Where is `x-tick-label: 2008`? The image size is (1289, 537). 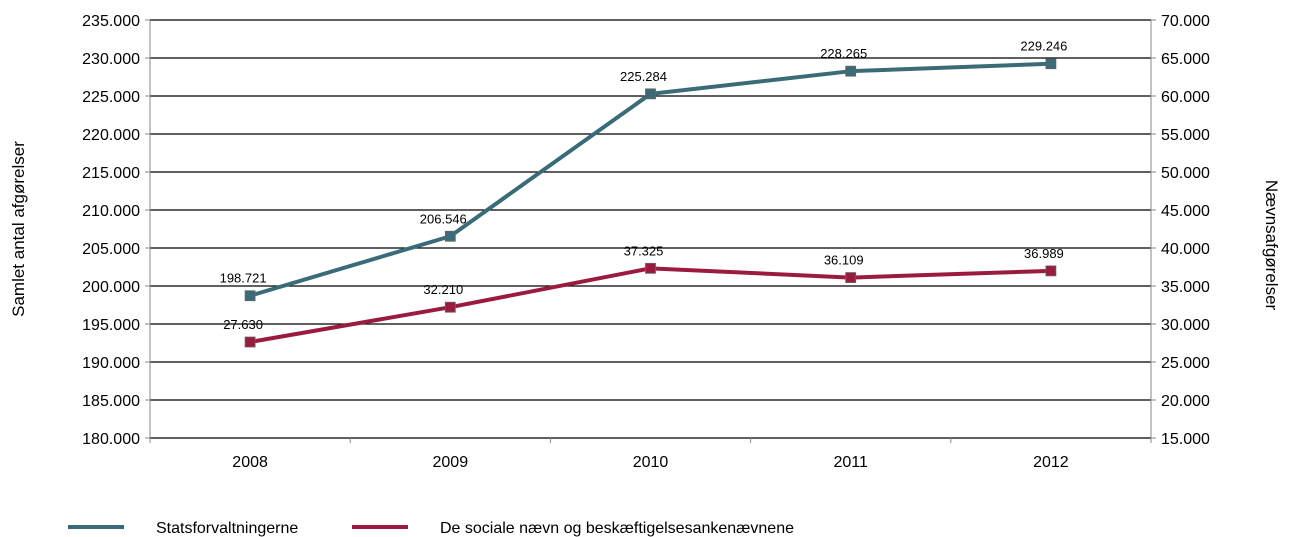
x-tick-label: 2008 is located at coordinates (250, 462).